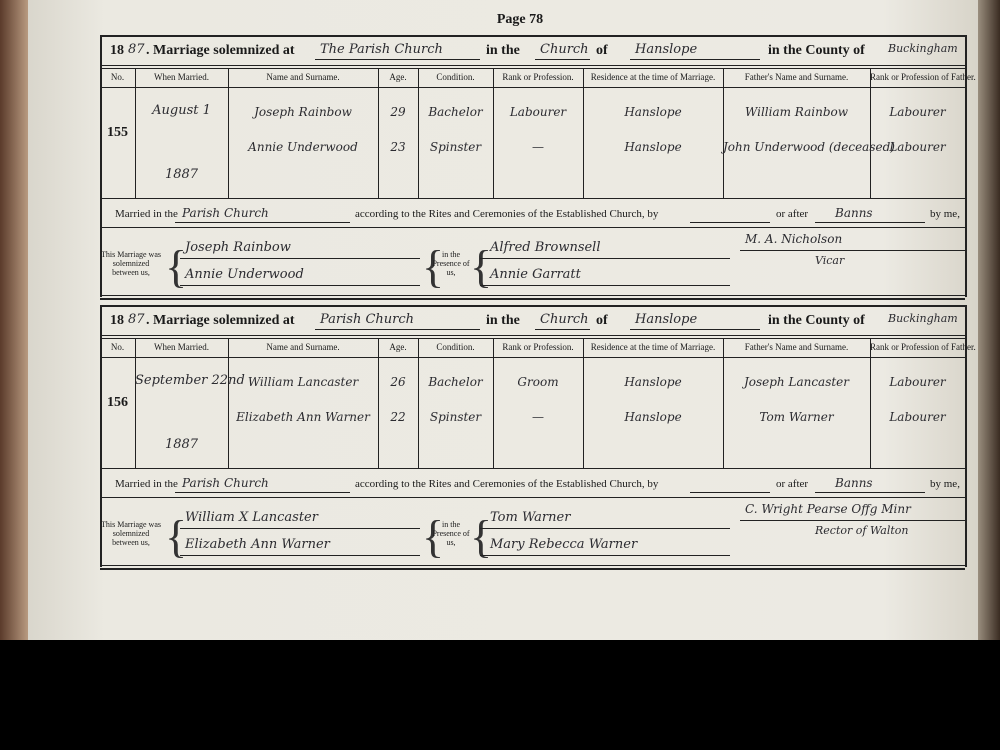 This screenshot has width=1000, height=750. Describe the element at coordinates (828, 509) in the screenshot. I see `officiant: C. Wright Pearse Offg Minr` at that location.